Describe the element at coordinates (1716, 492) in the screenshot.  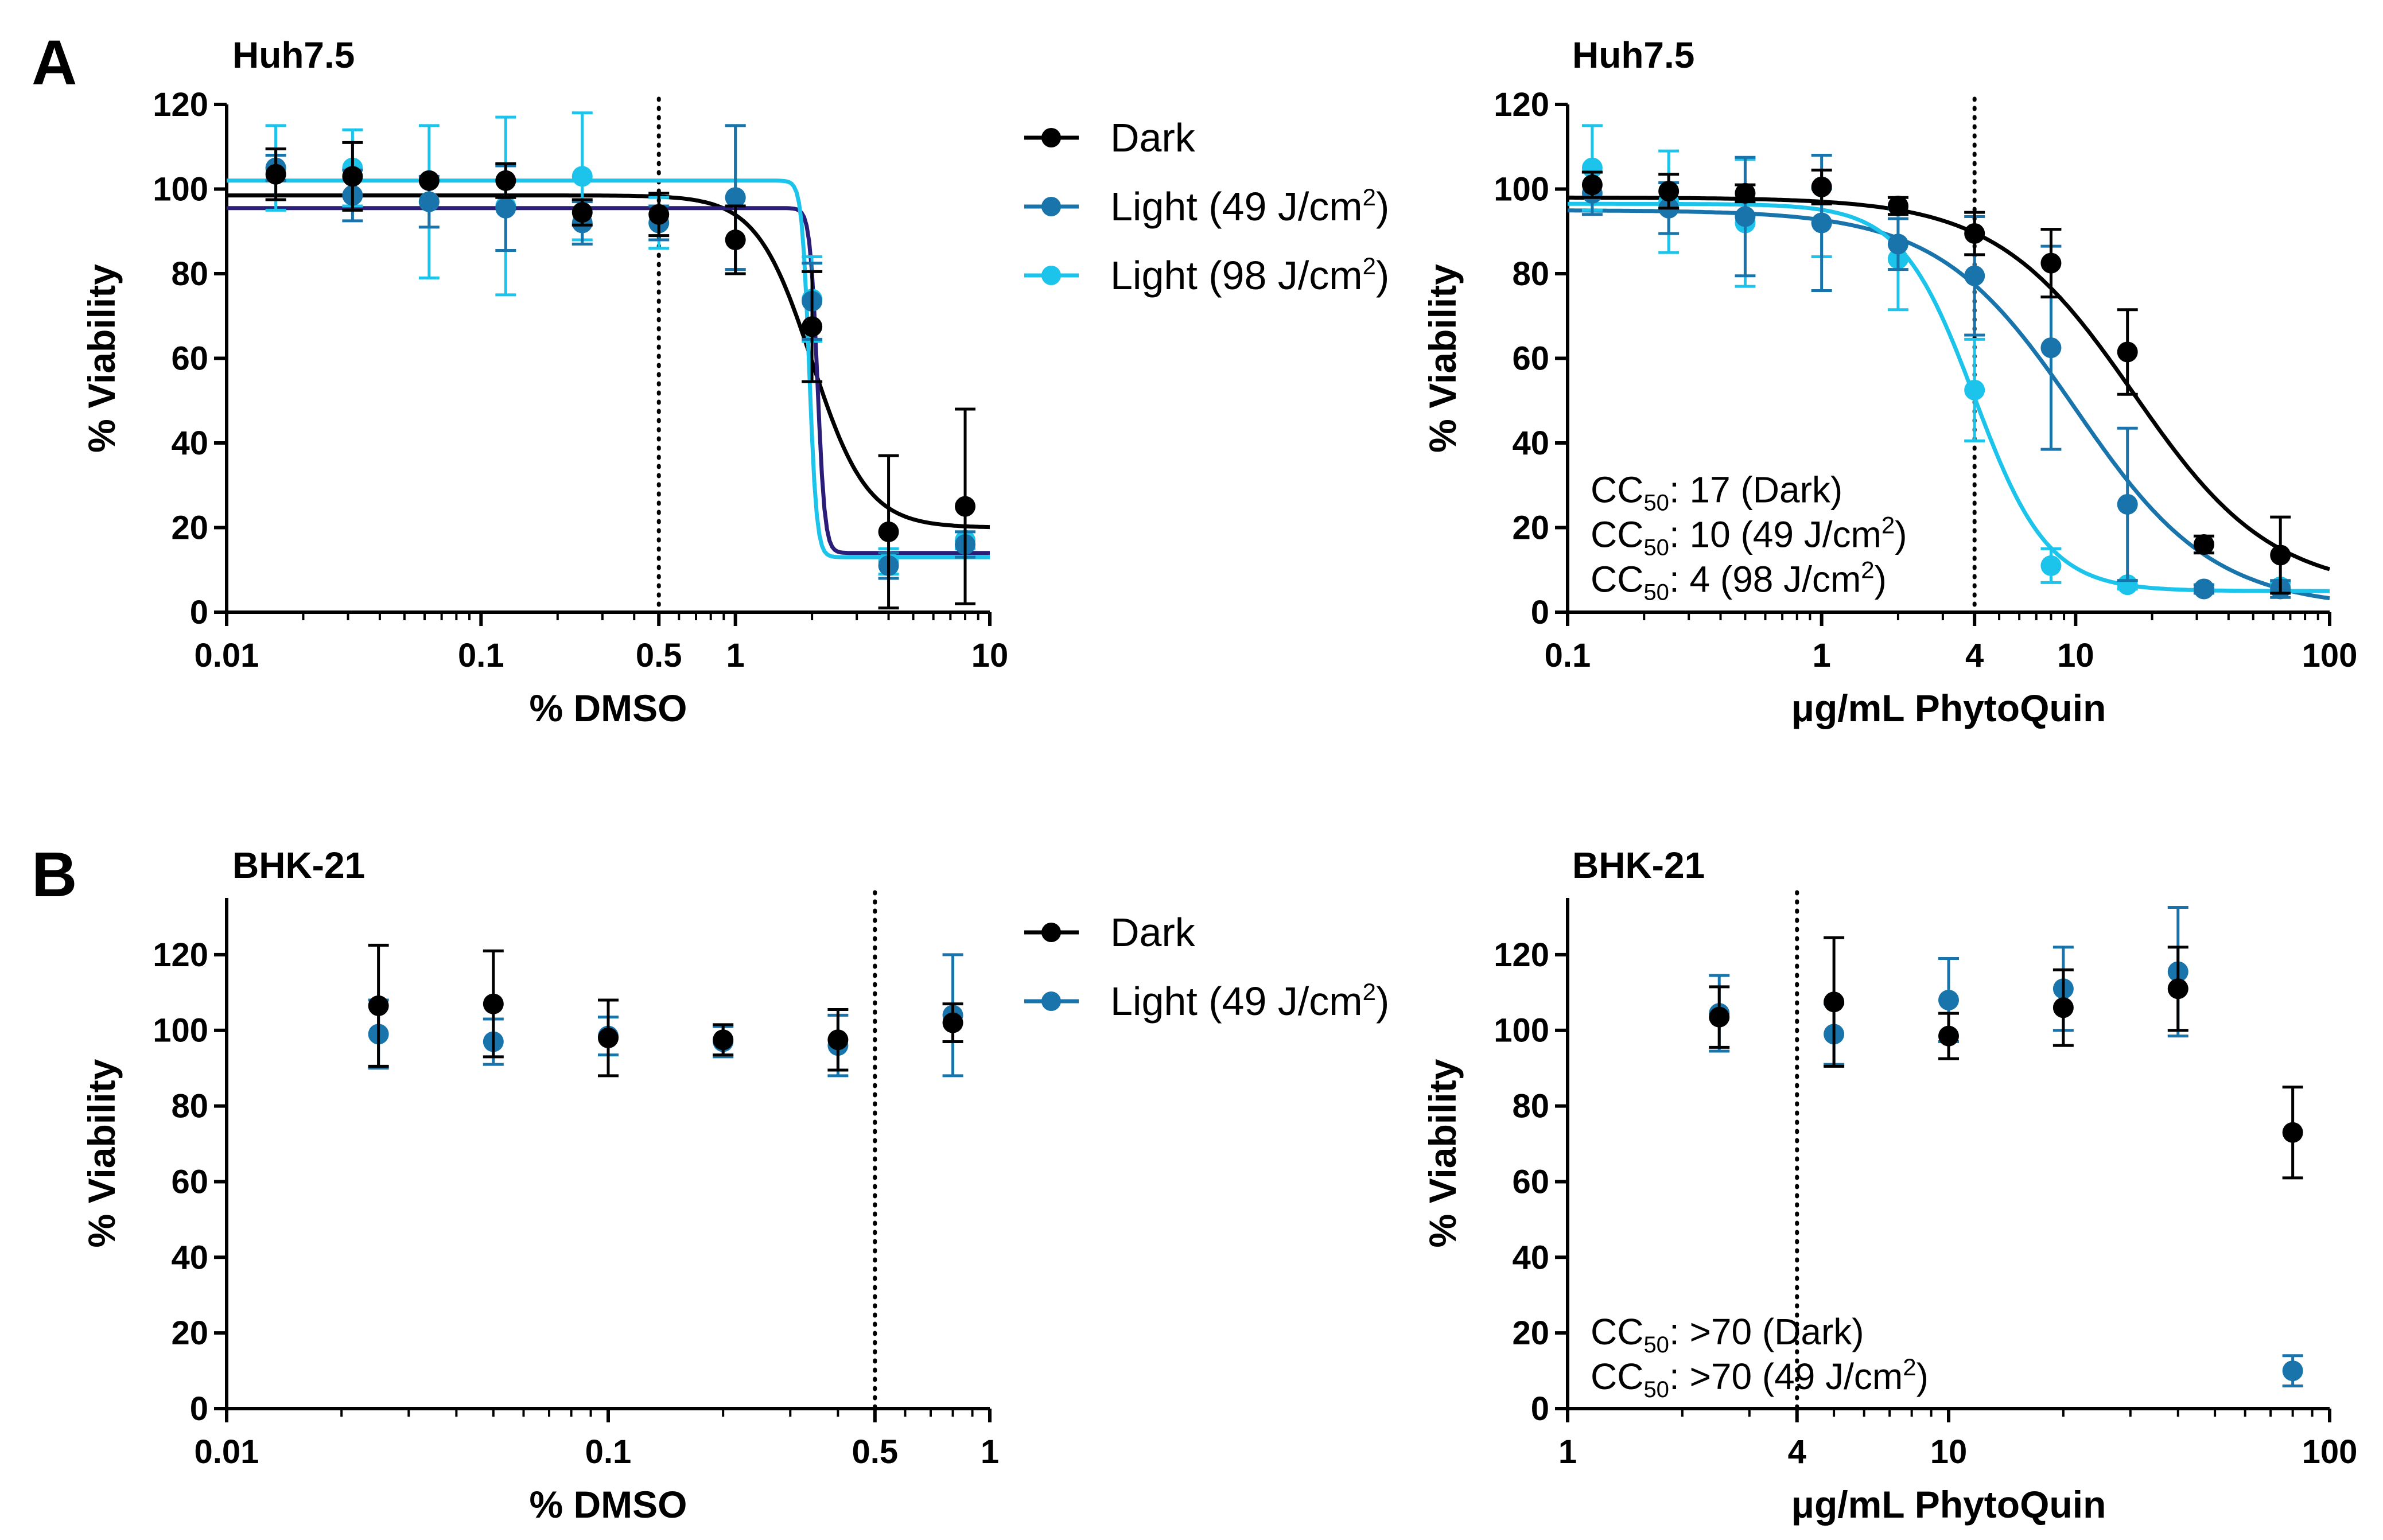
I see `cc50-annotation: CC50: 17 (Dark)` at that location.